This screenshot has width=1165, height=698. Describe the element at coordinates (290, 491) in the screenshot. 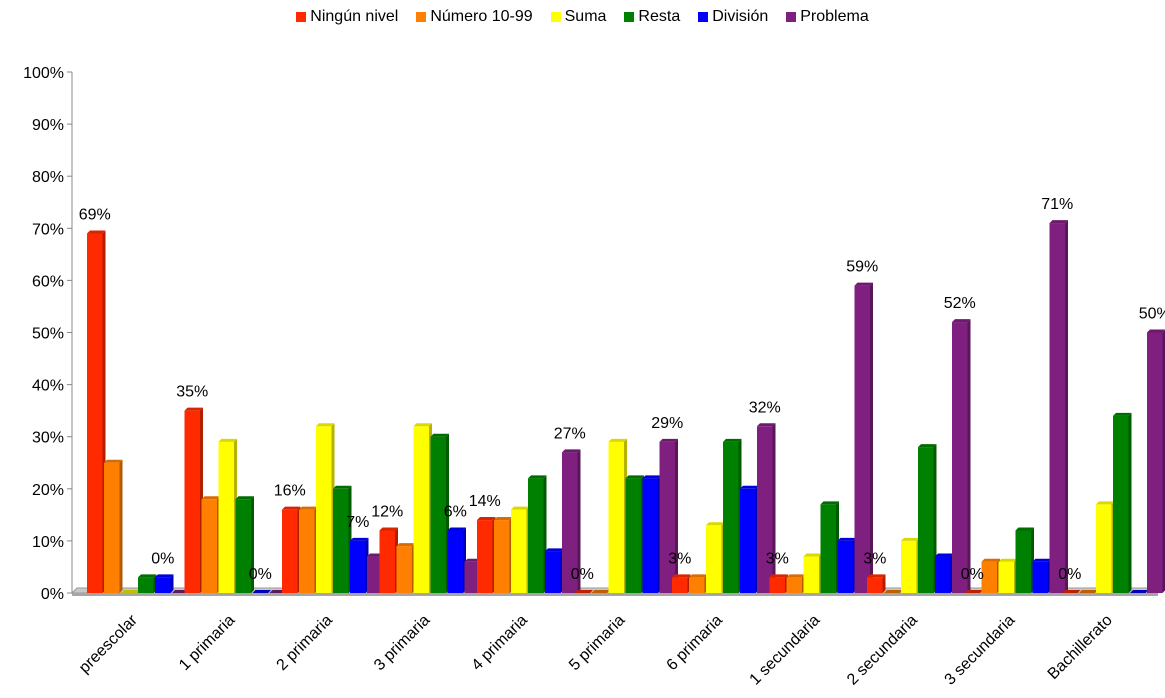

I see `data-label: 16%` at that location.